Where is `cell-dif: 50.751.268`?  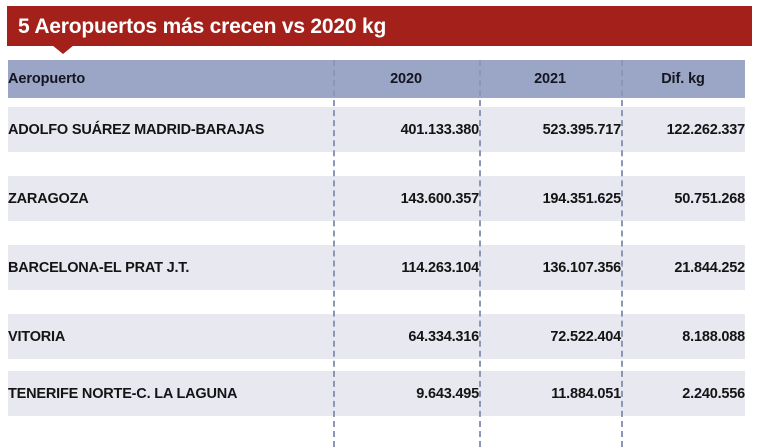
cell-dif: 50.751.268 is located at coordinates (683, 198).